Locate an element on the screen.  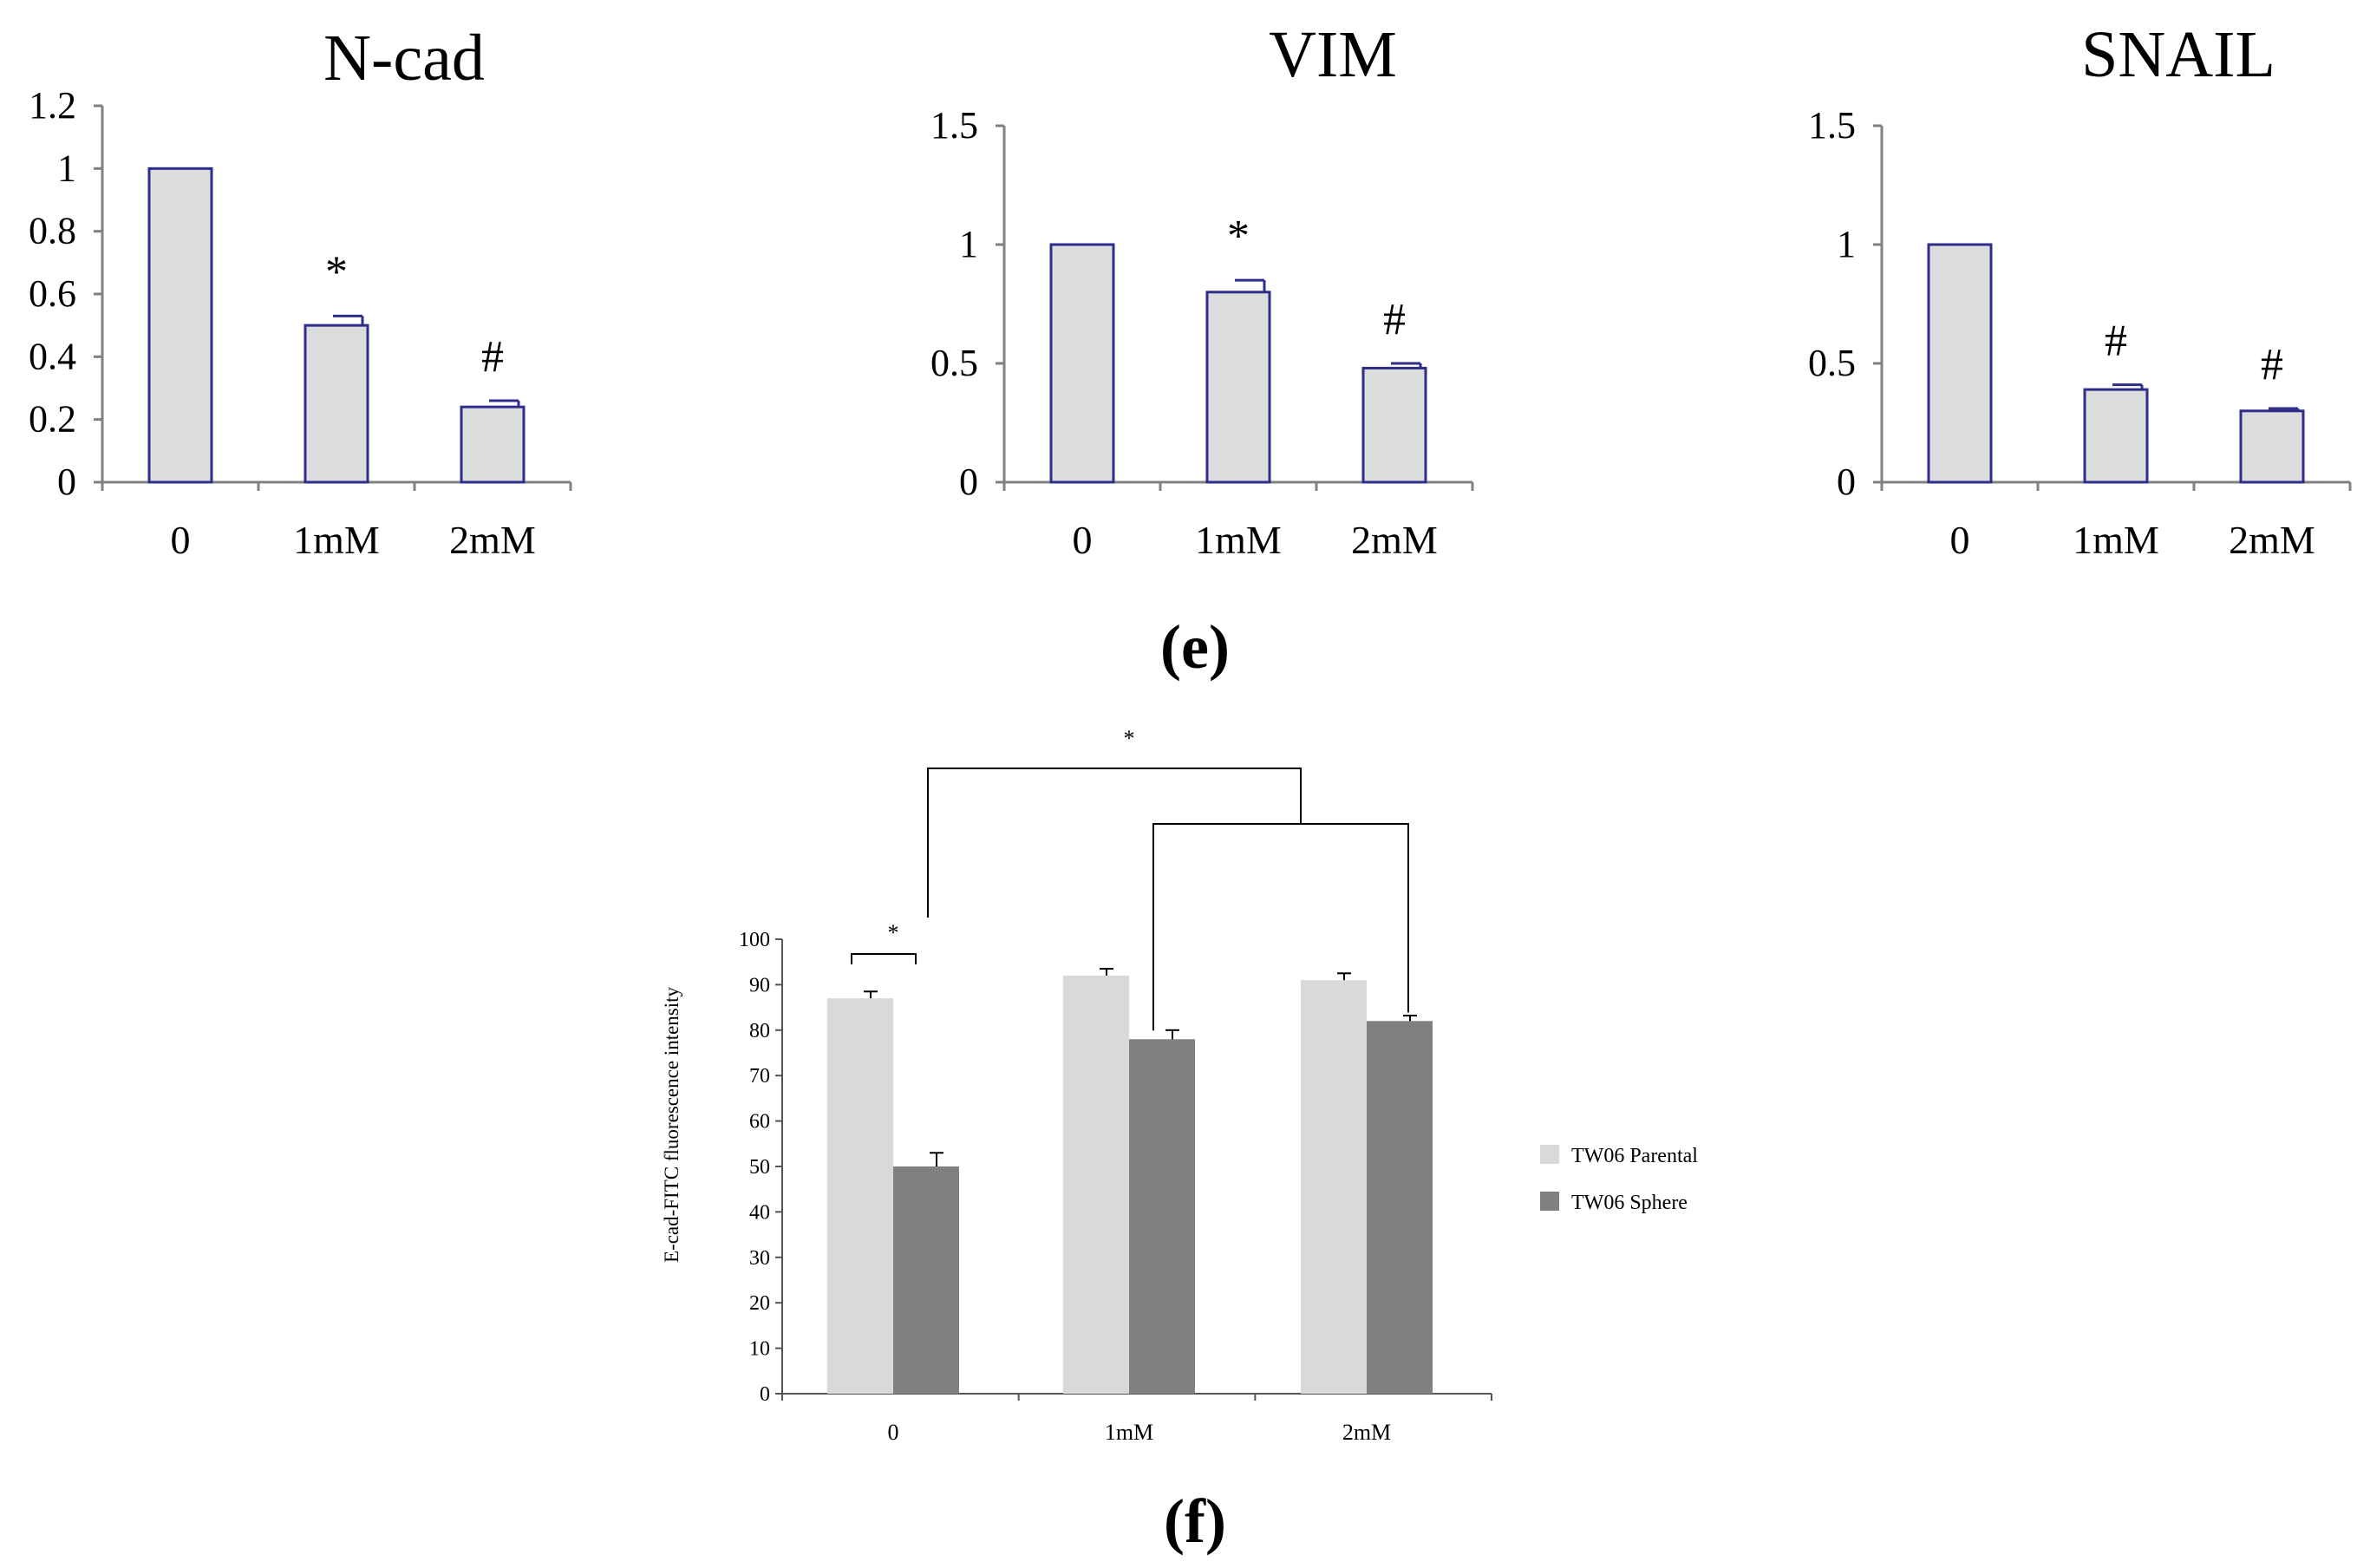
chart-snail: SNAIL 0 0.5 1 1.5 0 #1mM #2mM is located at coordinates (2080, 290).